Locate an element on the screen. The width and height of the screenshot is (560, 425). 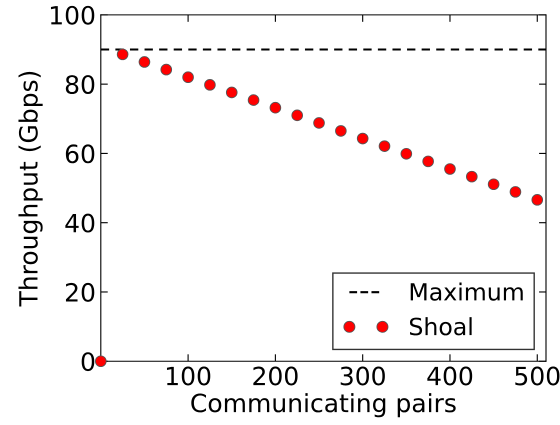
y-axis-title: Throughput (Gbps) is located at coordinates (30, 189).